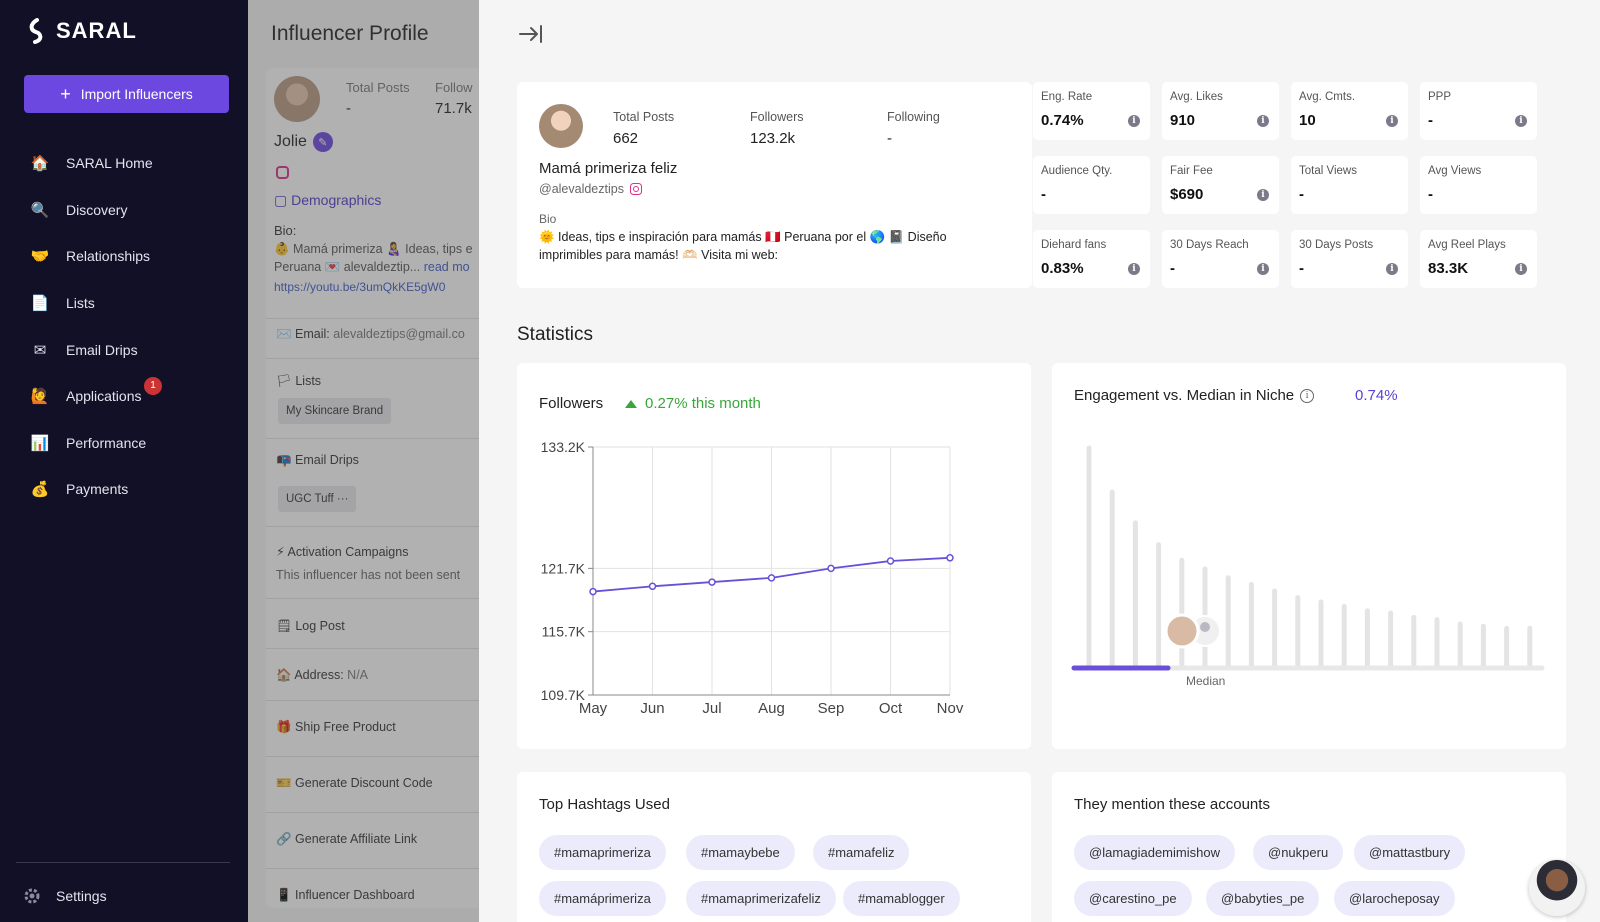 This screenshot has width=1600, height=922. What do you see at coordinates (608, 168) in the screenshot?
I see `profile-name: Mamá primeriza feliz` at bounding box center [608, 168].